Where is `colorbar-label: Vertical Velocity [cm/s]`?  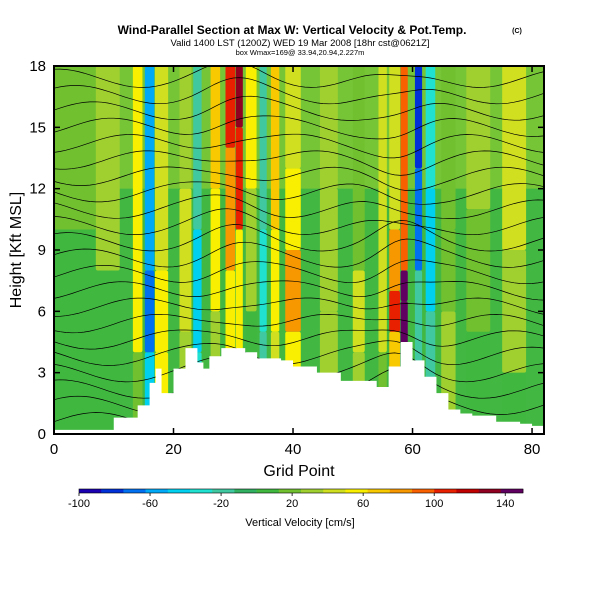
colorbar-label: Vertical Velocity [cm/s] is located at coordinates (299, 523).